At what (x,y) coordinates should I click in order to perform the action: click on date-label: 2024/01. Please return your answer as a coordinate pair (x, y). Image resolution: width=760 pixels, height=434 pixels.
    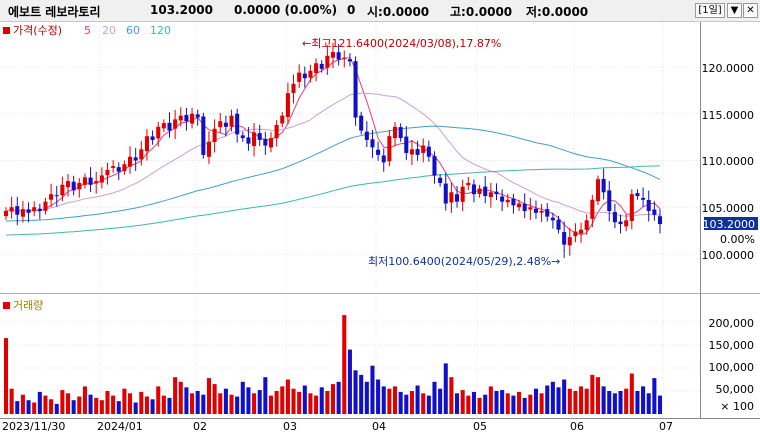
    Looking at the image, I should click on (120, 426).